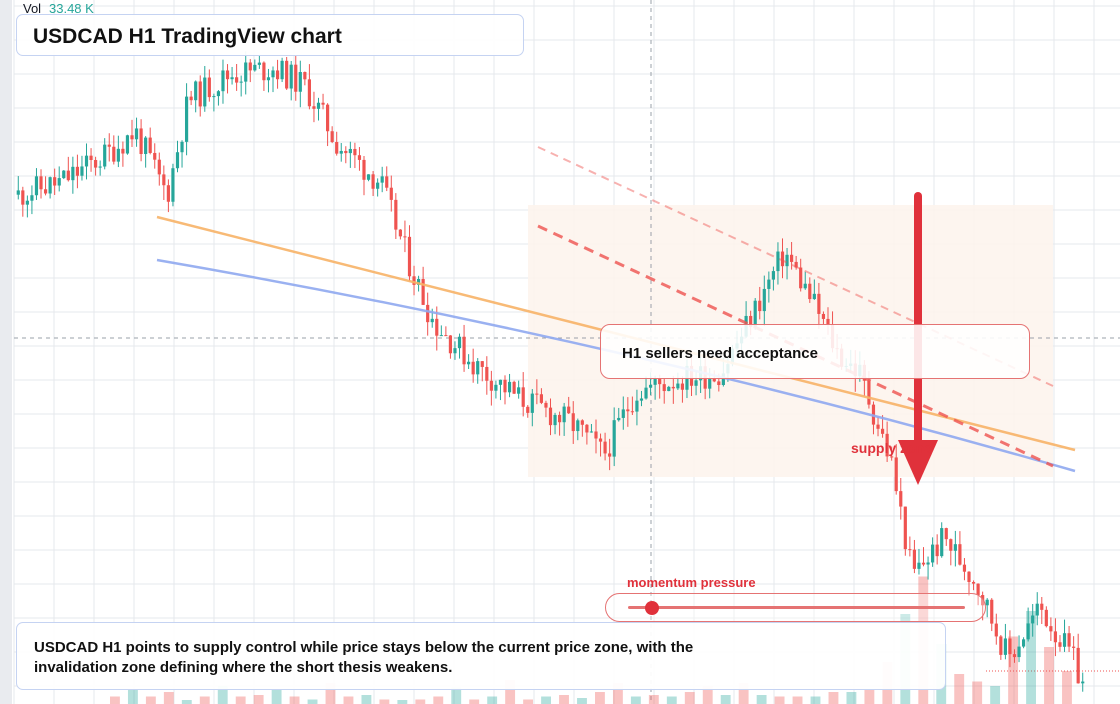 The height and width of the screenshot is (704, 1120). I want to click on callout-box: H1 sellers need acceptance, so click(815, 351).